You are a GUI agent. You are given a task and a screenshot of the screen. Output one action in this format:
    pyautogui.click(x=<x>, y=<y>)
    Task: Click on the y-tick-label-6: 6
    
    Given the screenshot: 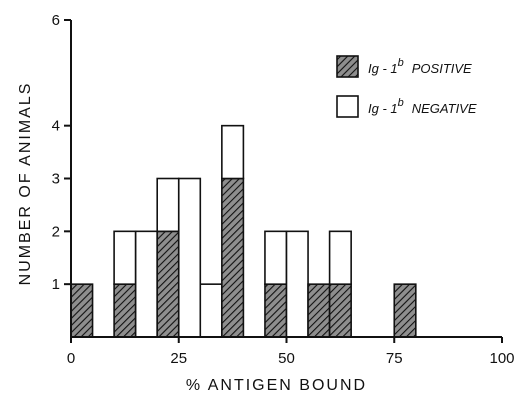 What is the action you would take?
    pyautogui.click(x=56, y=20)
    